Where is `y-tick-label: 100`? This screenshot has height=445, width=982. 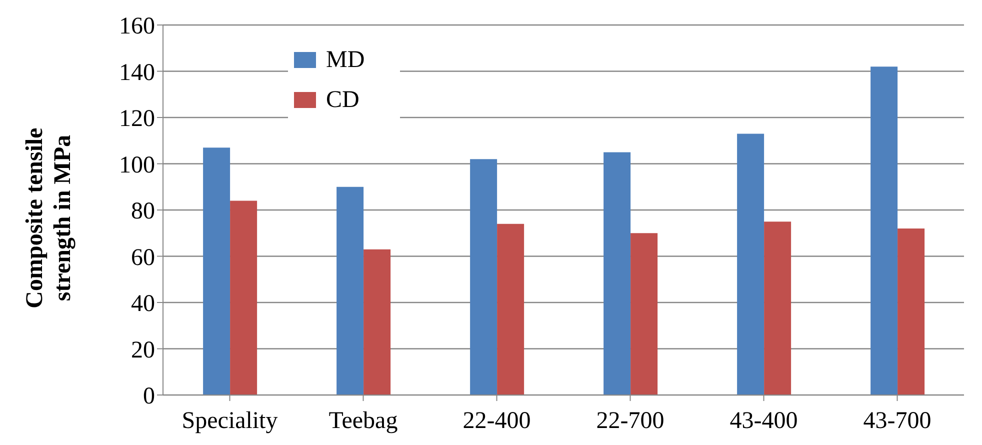
y-tick-label: 100 is located at coordinates (137, 165).